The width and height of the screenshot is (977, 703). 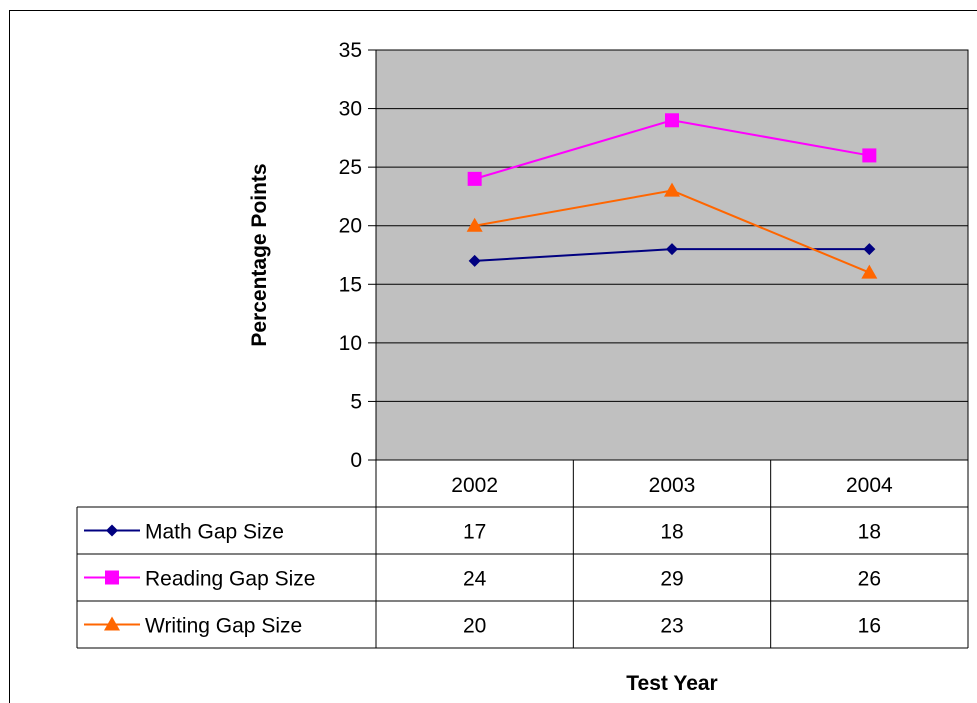 What do you see at coordinates (672, 485) in the screenshot?
I see `x-category-label: 2003` at bounding box center [672, 485].